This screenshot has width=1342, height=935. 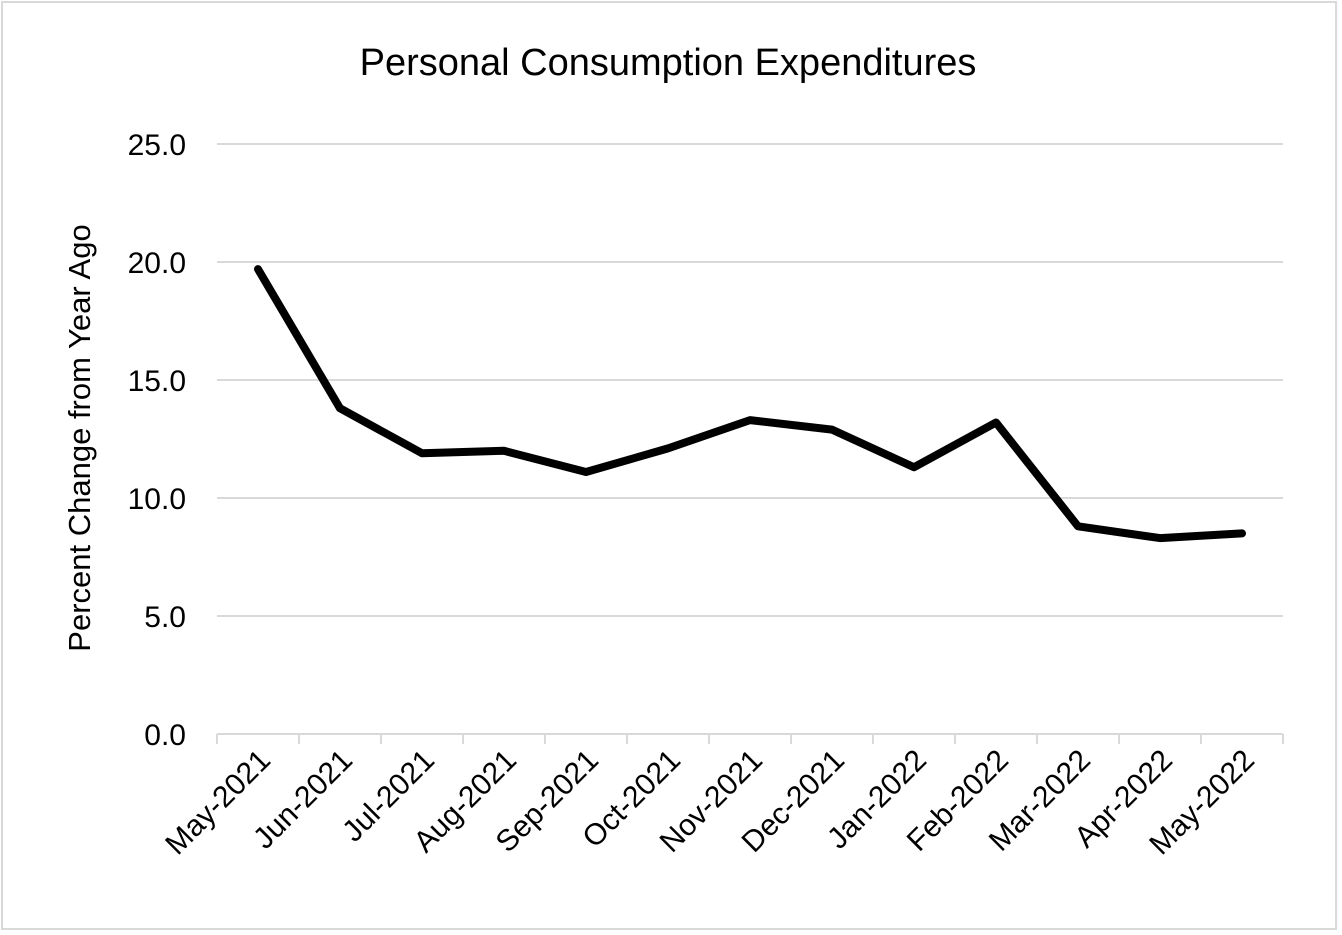 What do you see at coordinates (165, 617) in the screenshot?
I see `y-tick-label: 5.0` at bounding box center [165, 617].